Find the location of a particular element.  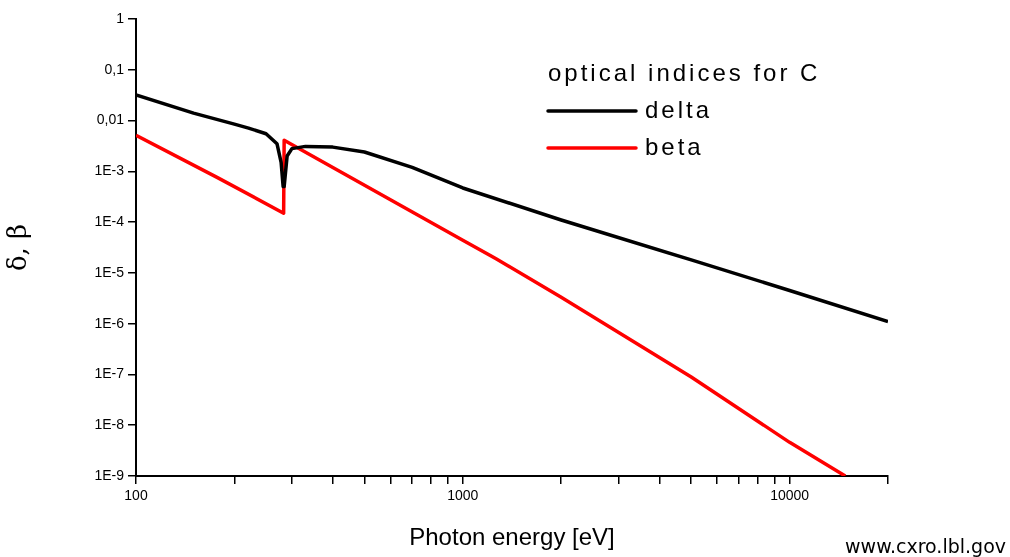

y-tick-label: 1E-9 is located at coordinates (109, 474).